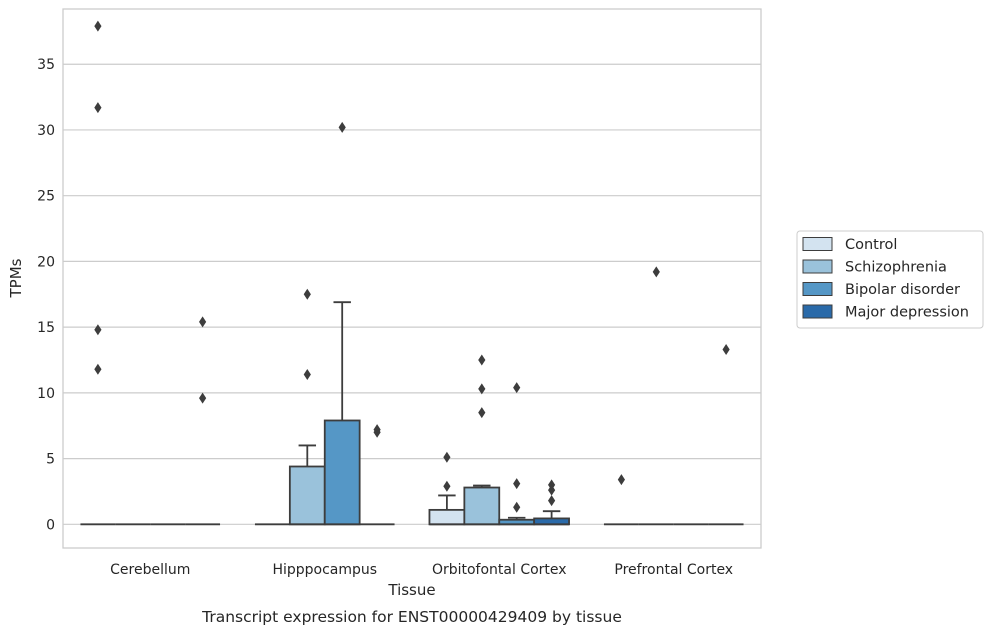  What do you see at coordinates (46, 65) in the screenshot?
I see `y-tick-label: 35` at bounding box center [46, 65].